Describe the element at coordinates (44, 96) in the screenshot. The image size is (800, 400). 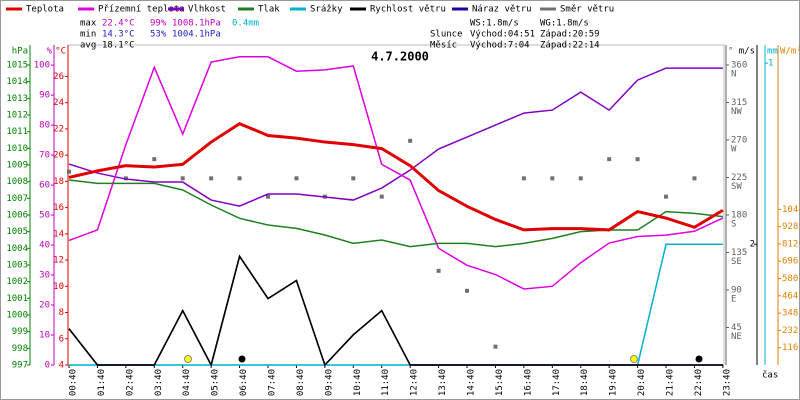
I see `y-tick-label: 90` at that location.